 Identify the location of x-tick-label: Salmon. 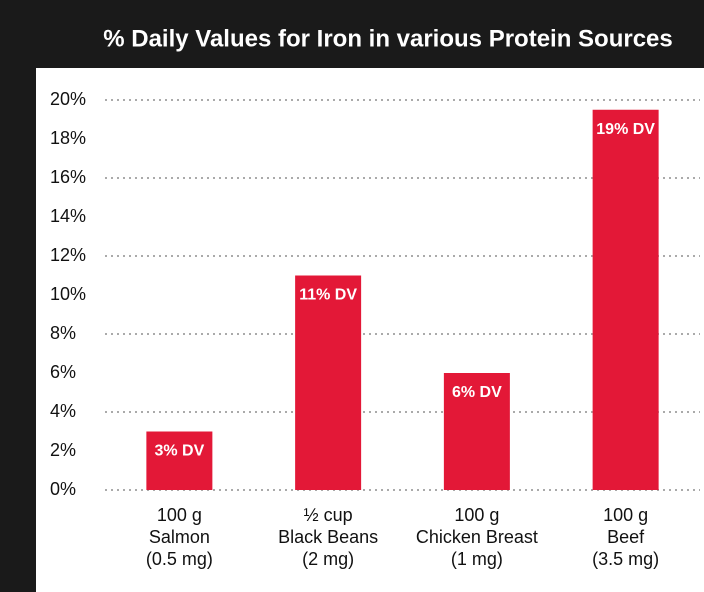
(179, 537).